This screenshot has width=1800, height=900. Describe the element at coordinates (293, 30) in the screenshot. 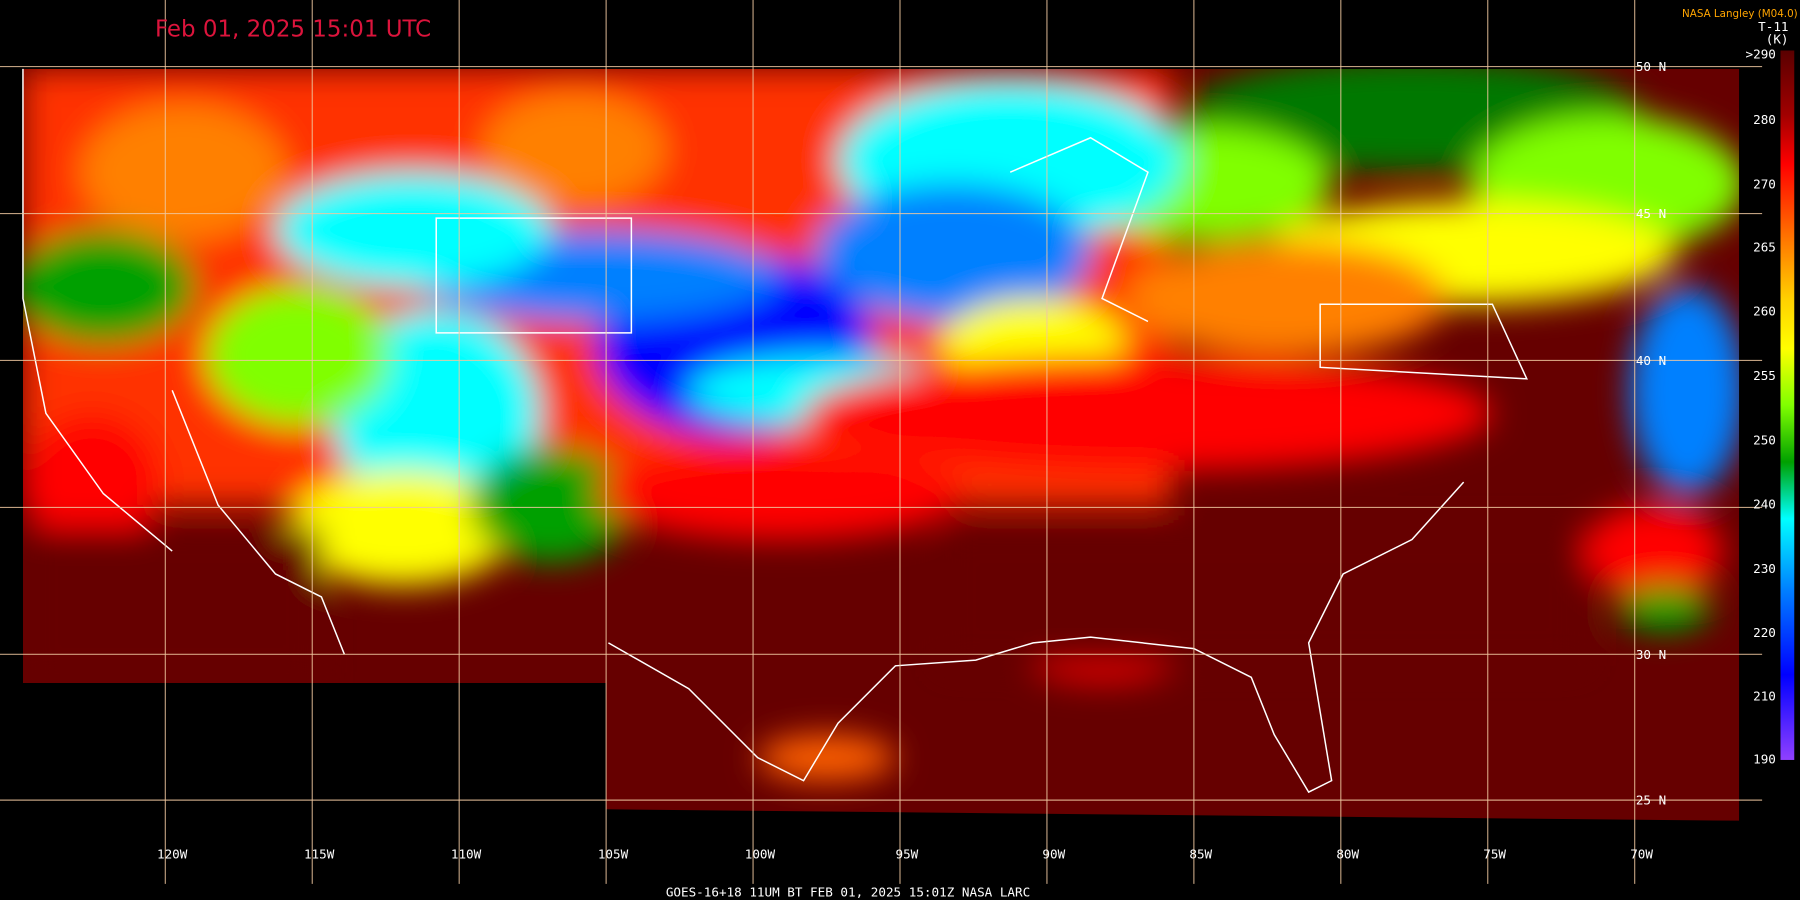

I see `timestamp-title: Feb 01, 2025 15:01 UTC` at that location.